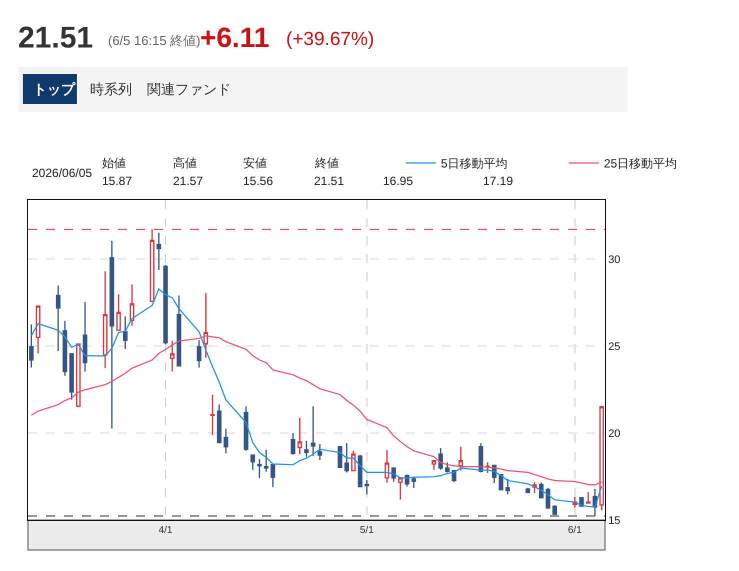 This screenshot has width=739, height=571. What do you see at coordinates (614, 434) in the screenshot?
I see `y-tick-label: 20` at bounding box center [614, 434].